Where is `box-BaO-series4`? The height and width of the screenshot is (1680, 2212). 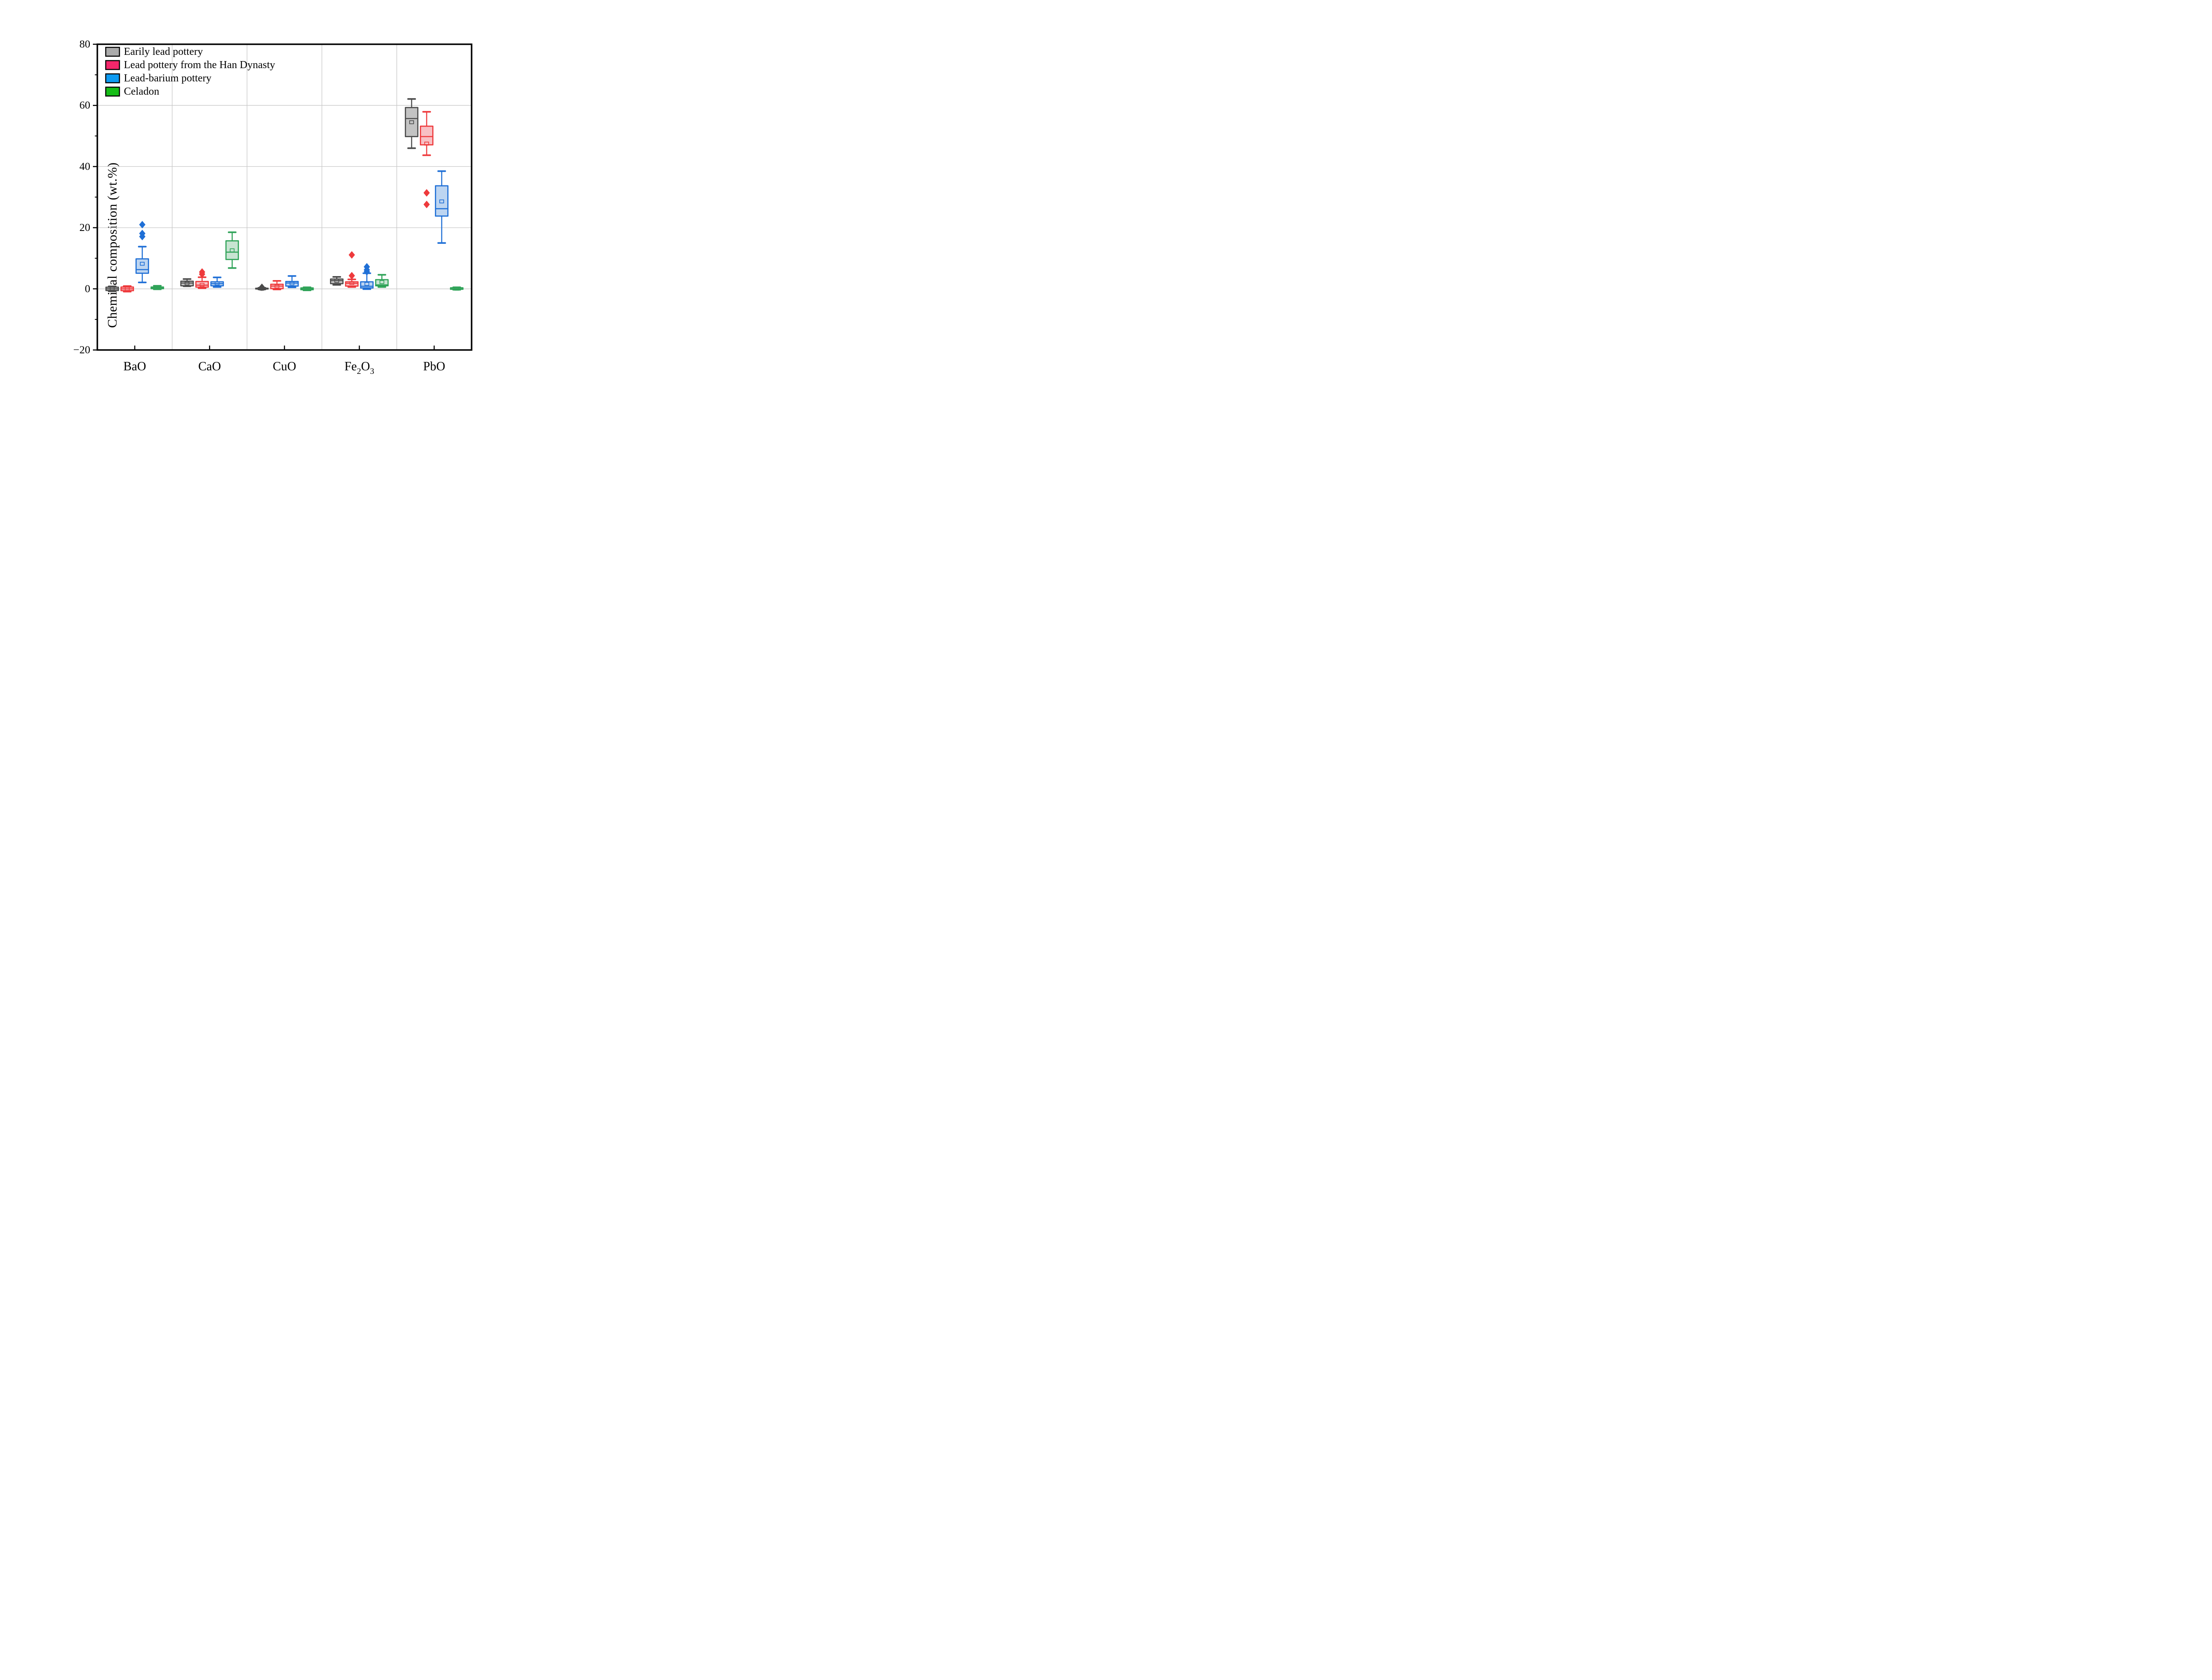 box-BaO-series4 is located at coordinates (157, 287).